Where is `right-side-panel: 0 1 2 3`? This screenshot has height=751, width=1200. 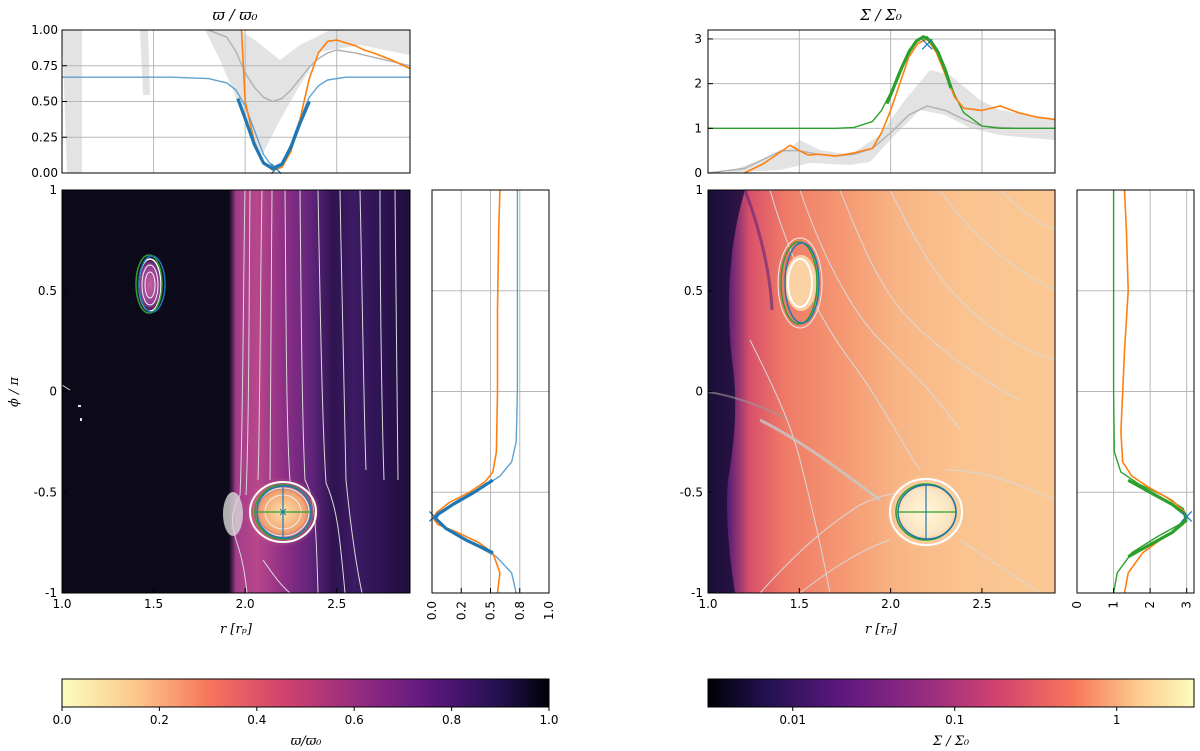
right-side-panel: 0 1 2 3 is located at coordinates (1132, 399).